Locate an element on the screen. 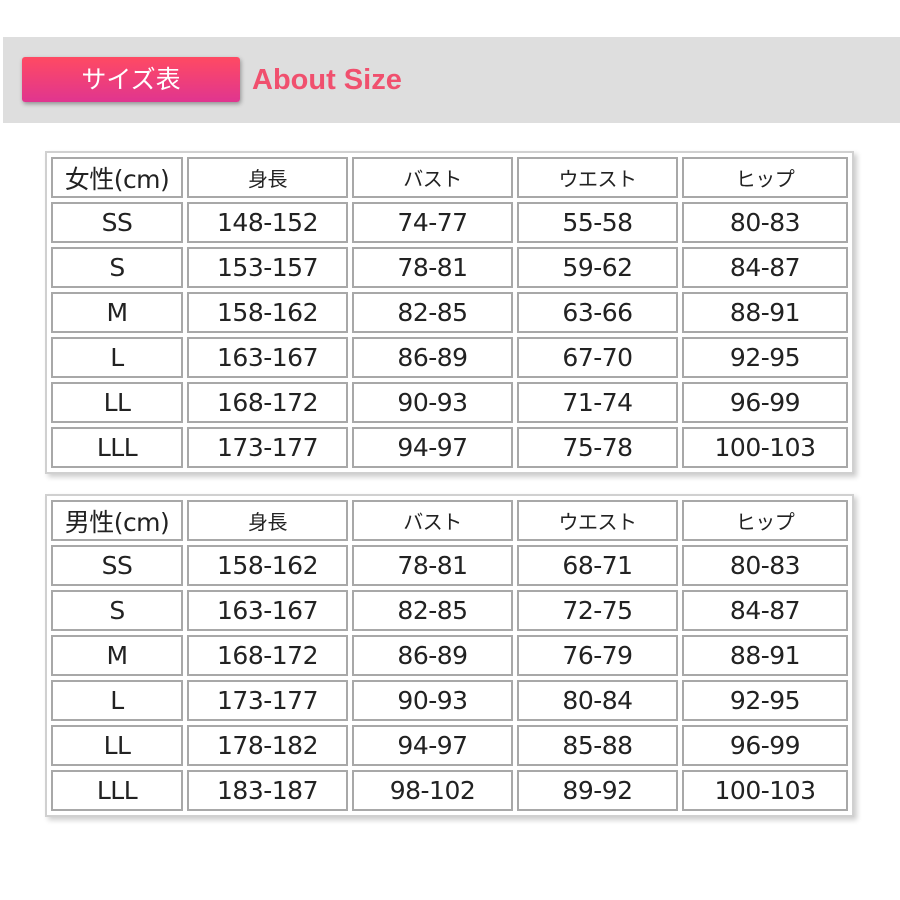 The width and height of the screenshot is (900, 900). table-row: LLL 173-177 94-97 75-78 100-103 is located at coordinates (449, 447).